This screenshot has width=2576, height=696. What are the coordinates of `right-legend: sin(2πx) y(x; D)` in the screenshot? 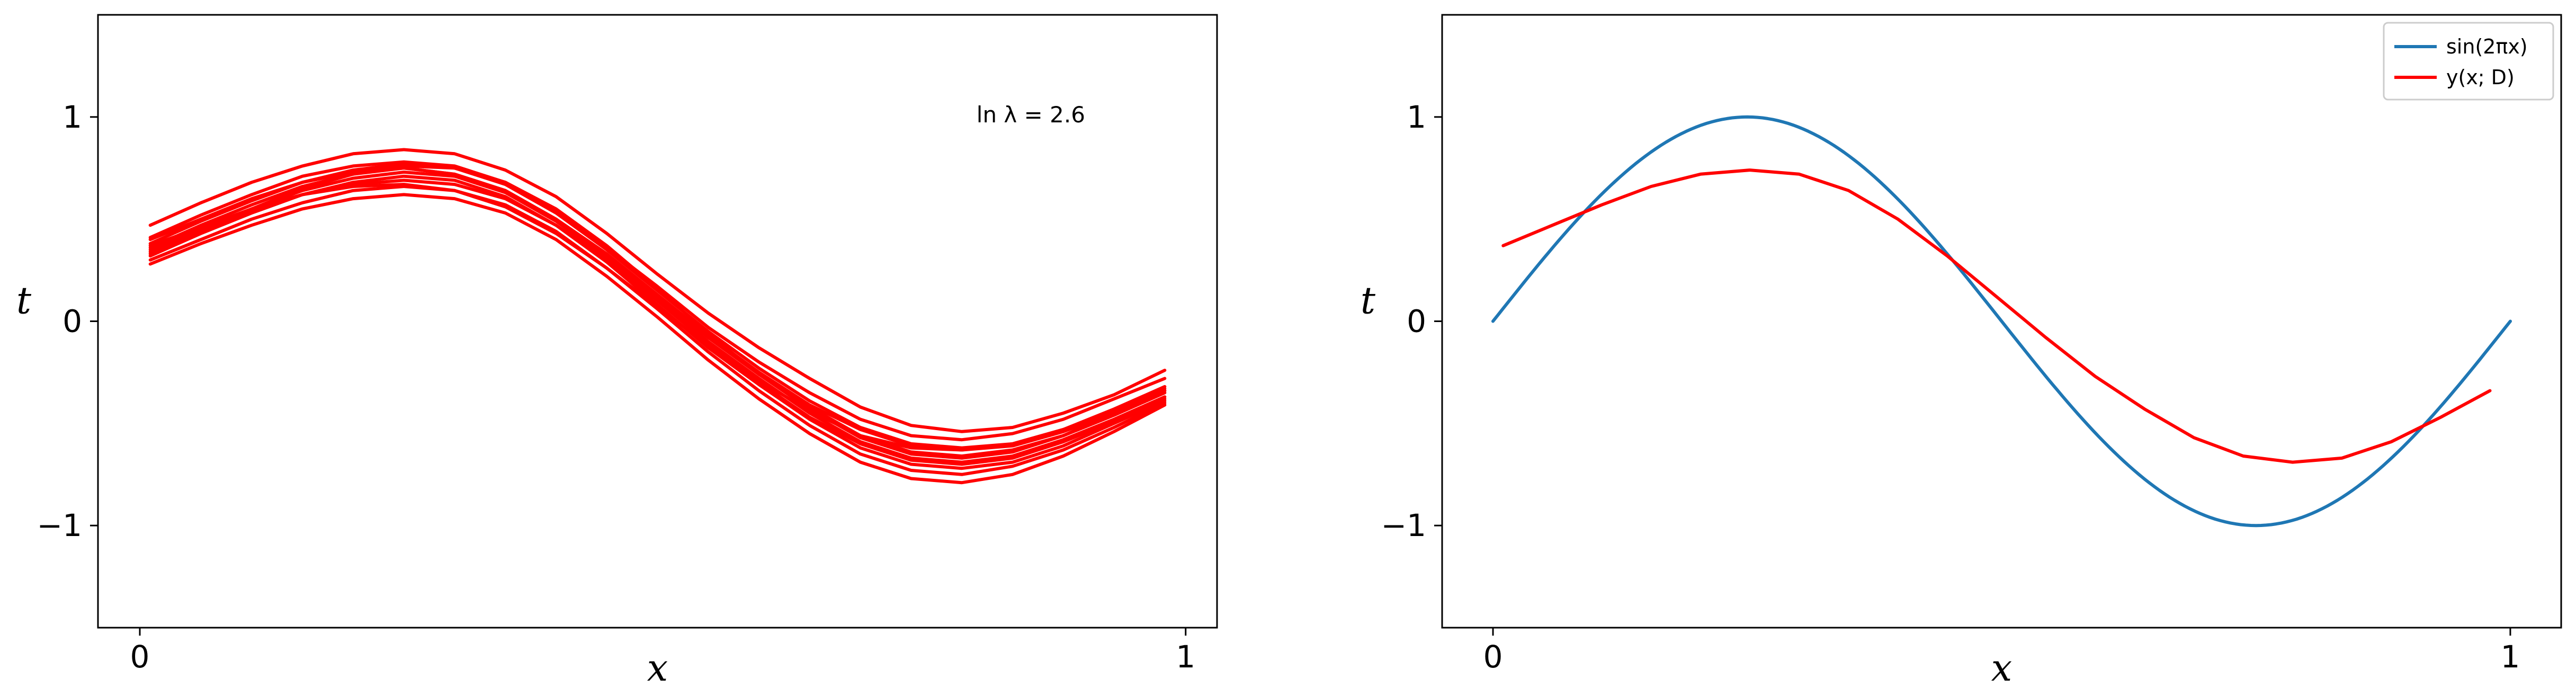 It's located at (2468, 61).